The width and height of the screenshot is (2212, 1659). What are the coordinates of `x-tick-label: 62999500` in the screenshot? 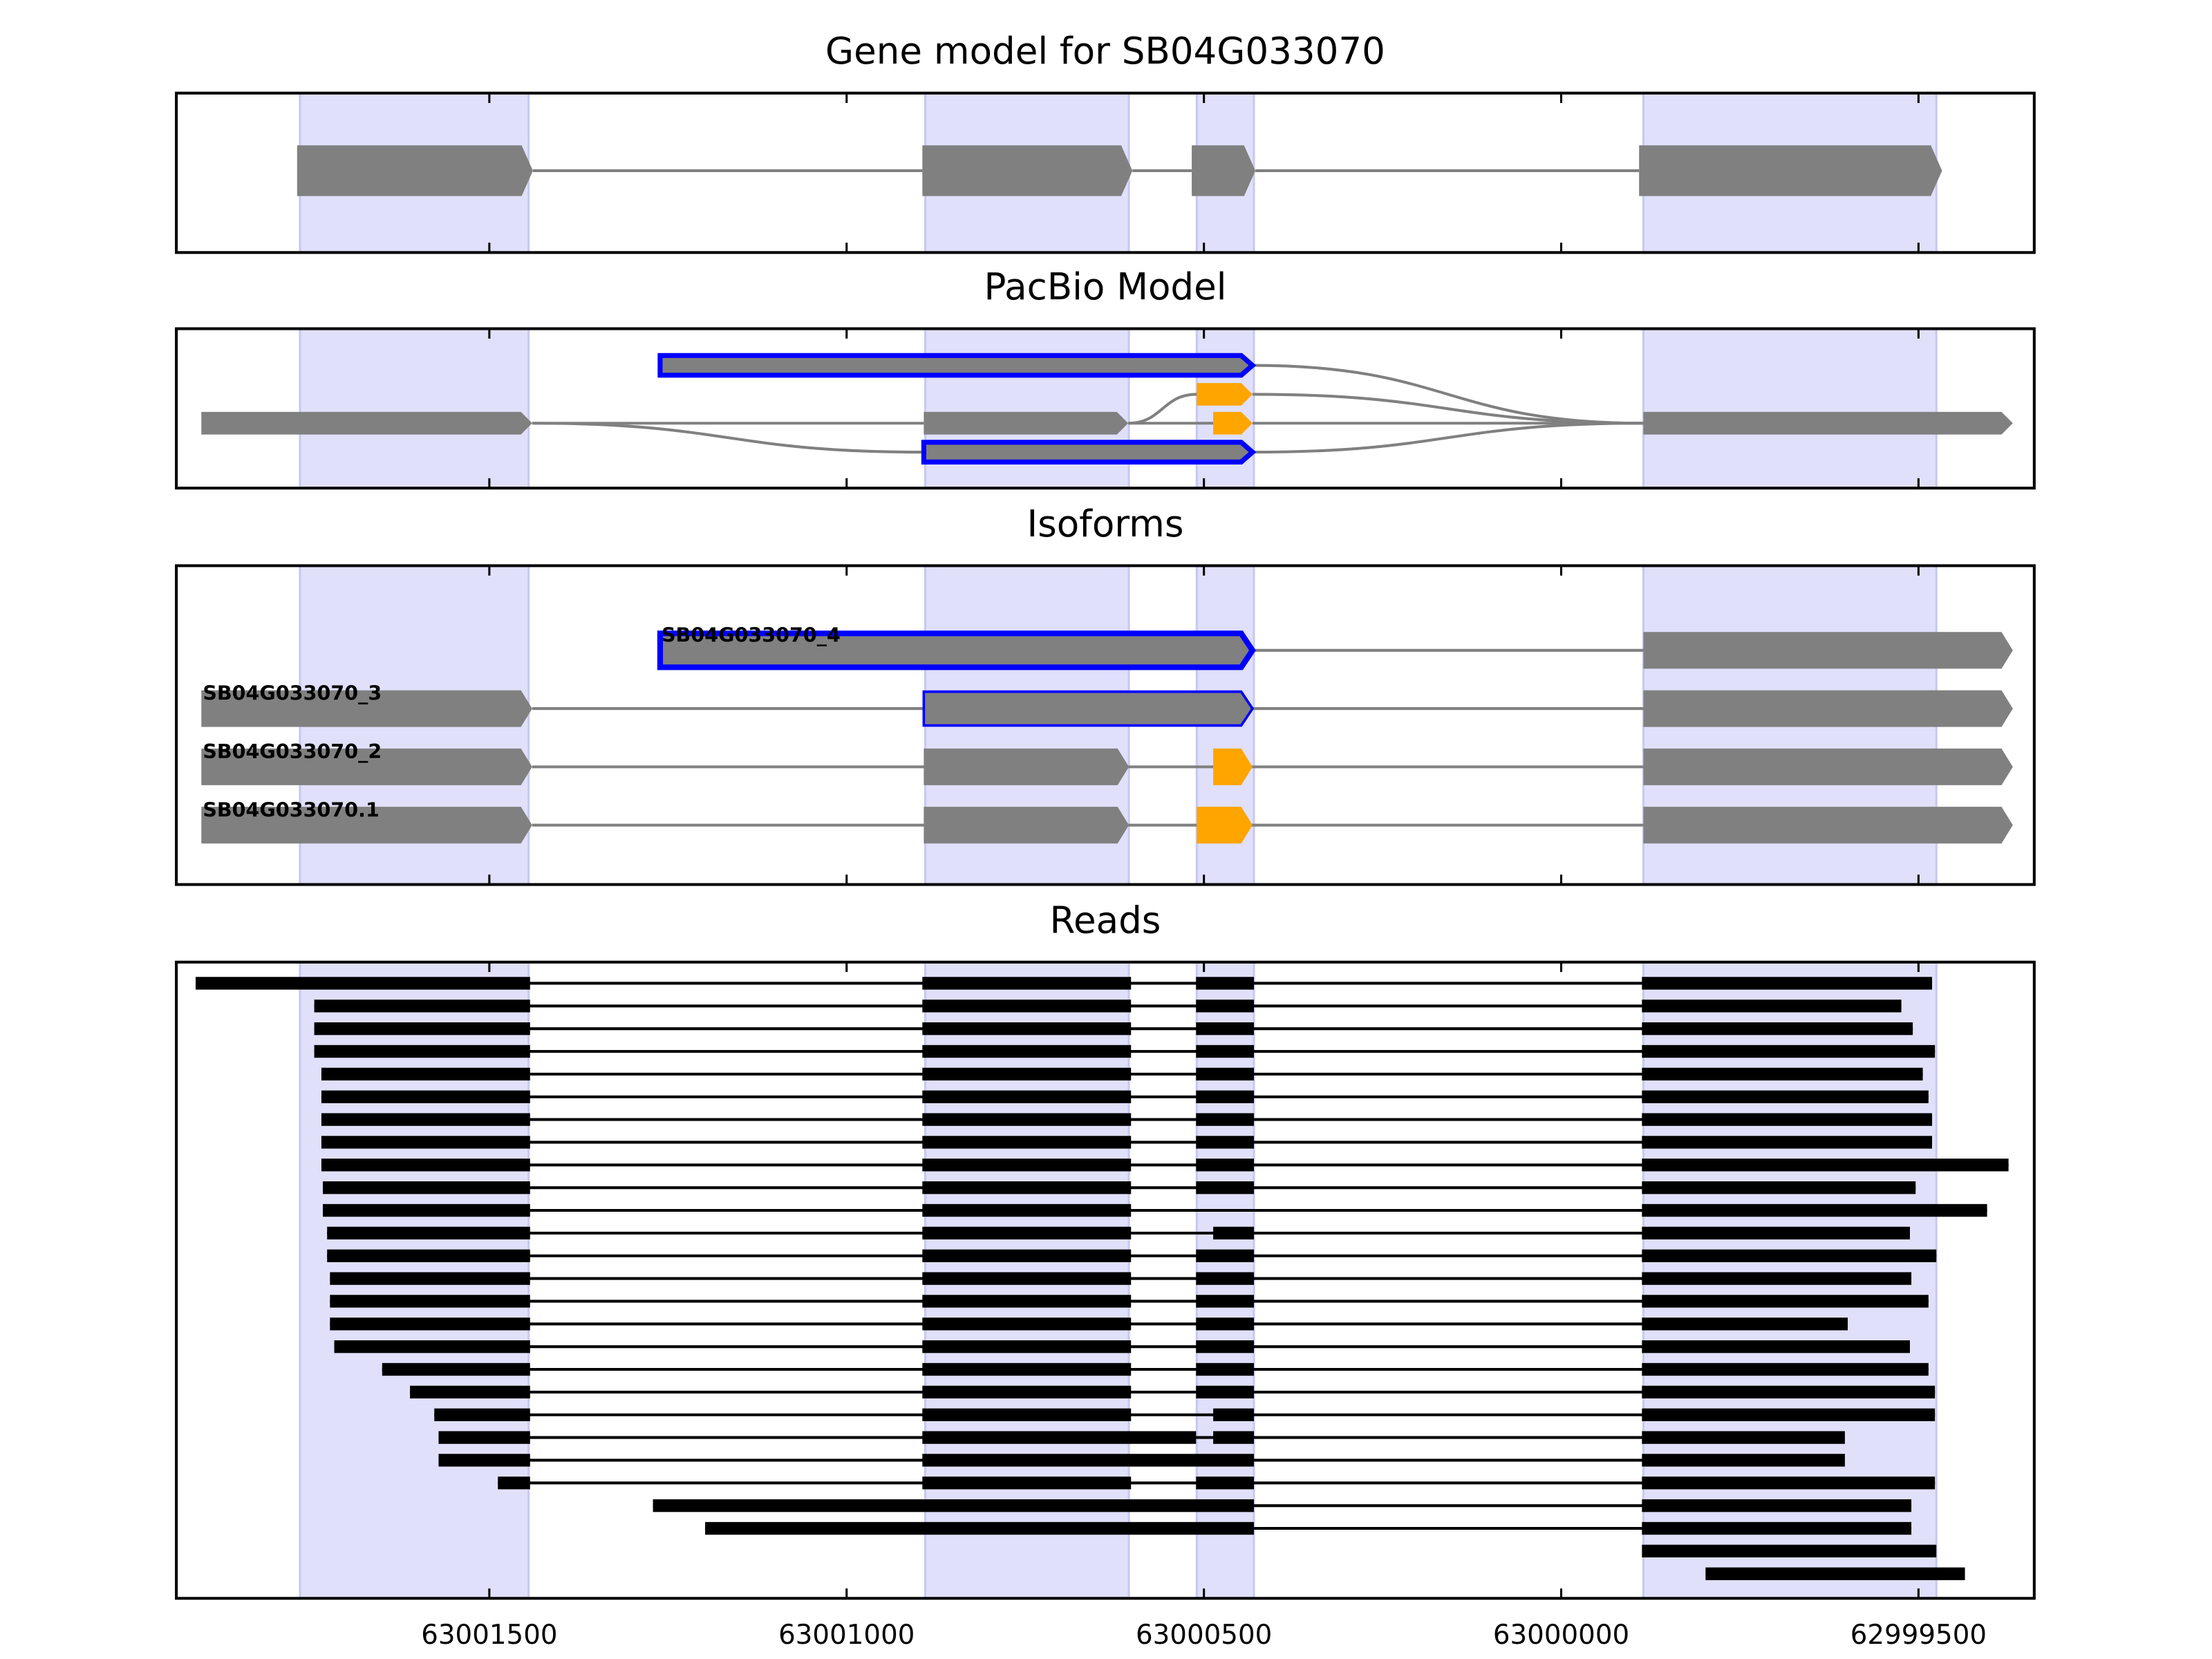 It's located at (1919, 1635).